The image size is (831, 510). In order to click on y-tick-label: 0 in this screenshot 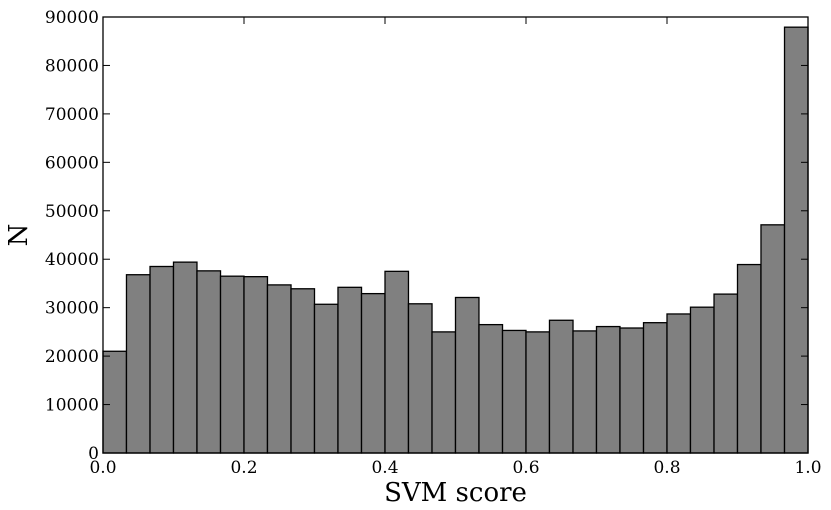, I will do `click(93, 454)`.